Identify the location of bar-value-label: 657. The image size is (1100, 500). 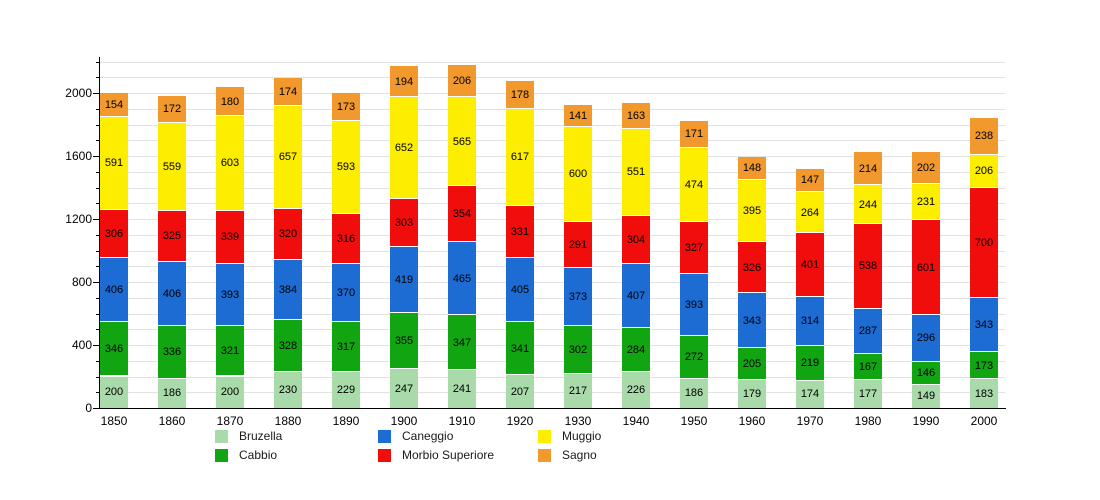
(288, 157).